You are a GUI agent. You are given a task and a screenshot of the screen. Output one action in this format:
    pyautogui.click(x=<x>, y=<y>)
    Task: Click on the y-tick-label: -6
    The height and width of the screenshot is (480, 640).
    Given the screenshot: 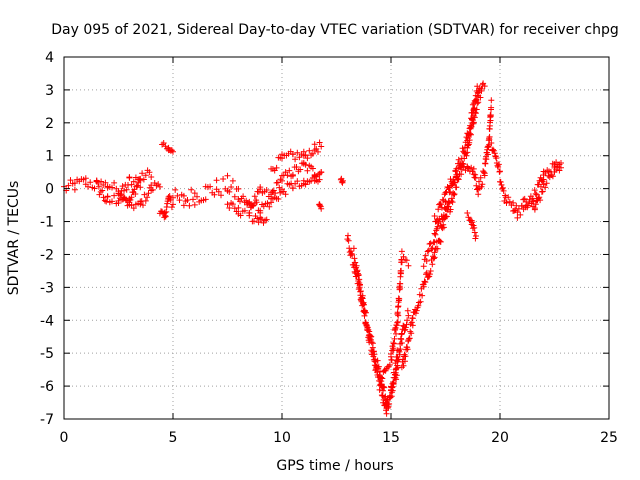 What is the action you would take?
    pyautogui.click(x=47, y=387)
    